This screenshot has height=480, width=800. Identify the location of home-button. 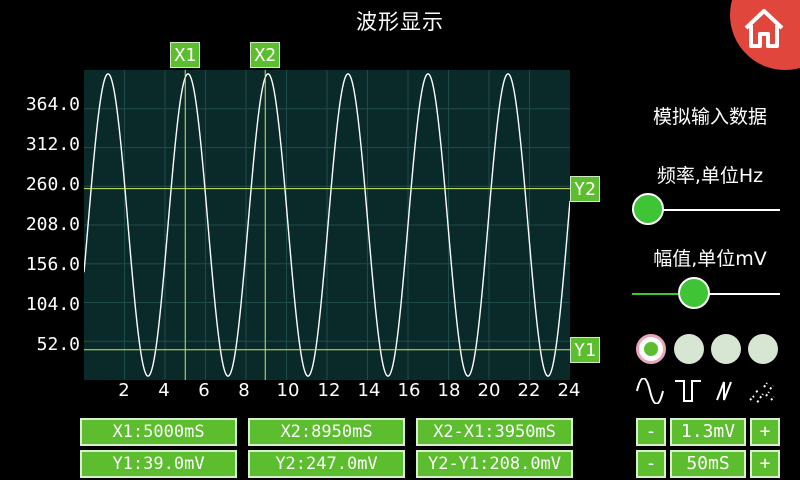
(765, 35).